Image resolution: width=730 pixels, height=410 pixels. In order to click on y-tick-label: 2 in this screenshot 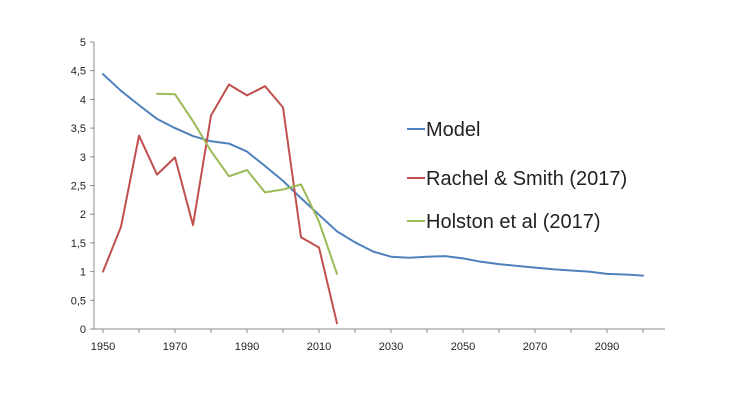, I will do `click(83, 215)`.